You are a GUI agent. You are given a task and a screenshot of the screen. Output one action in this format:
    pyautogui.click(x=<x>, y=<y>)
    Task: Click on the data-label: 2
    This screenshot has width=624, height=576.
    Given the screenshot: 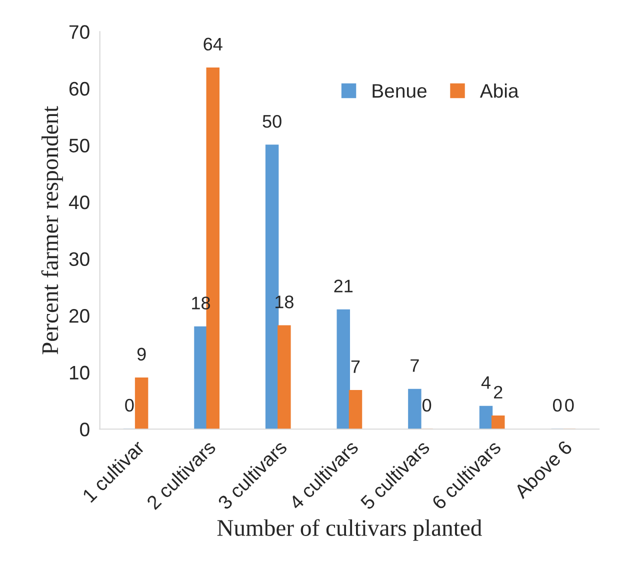 What is the action you would take?
    pyautogui.click(x=498, y=392)
    